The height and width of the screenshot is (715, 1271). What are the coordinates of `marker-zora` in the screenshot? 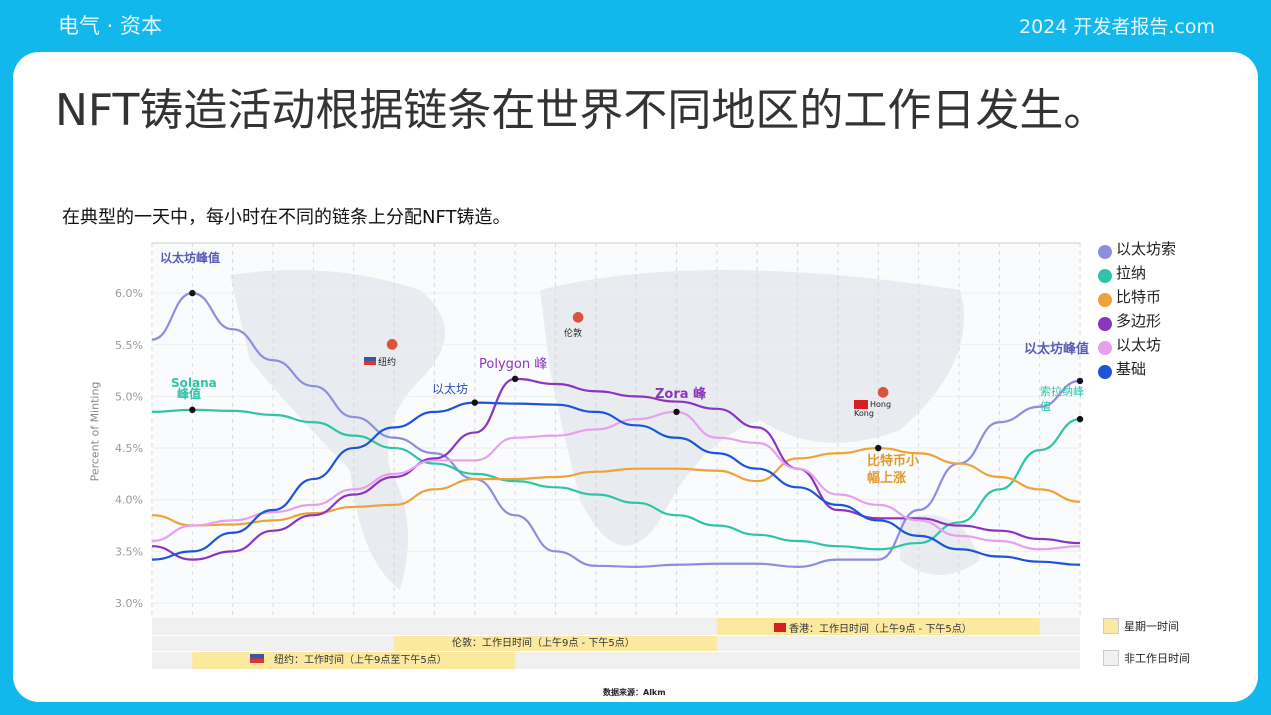 It's located at (676, 412).